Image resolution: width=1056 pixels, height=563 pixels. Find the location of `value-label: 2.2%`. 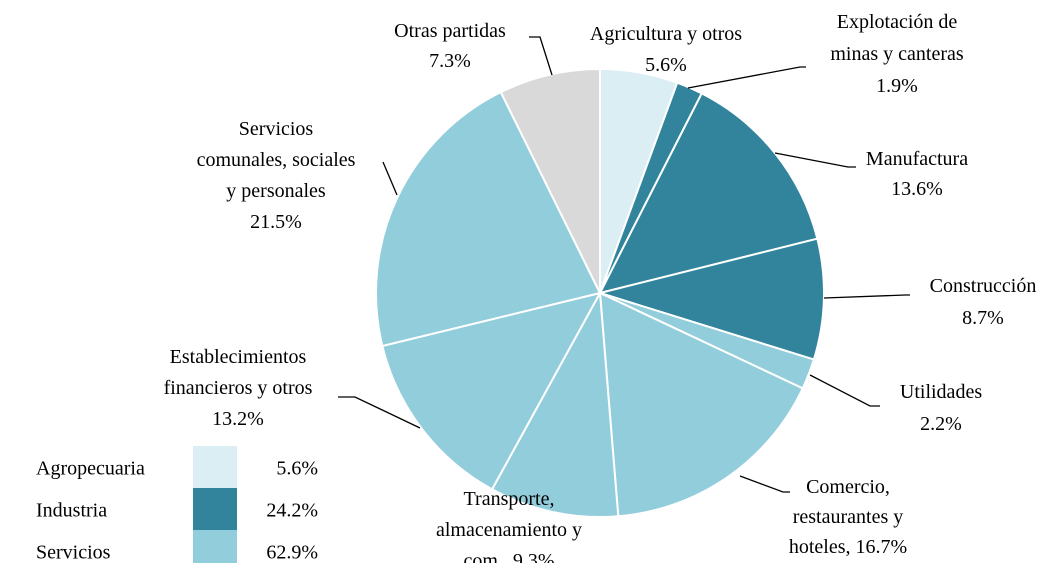

value-label: 2.2% is located at coordinates (941, 424).